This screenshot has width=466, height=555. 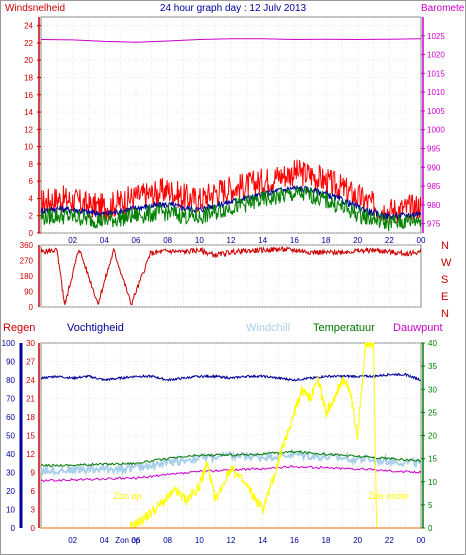 What do you see at coordinates (432, 343) in the screenshot?
I see `temp-y-tick-label: 40` at bounding box center [432, 343].